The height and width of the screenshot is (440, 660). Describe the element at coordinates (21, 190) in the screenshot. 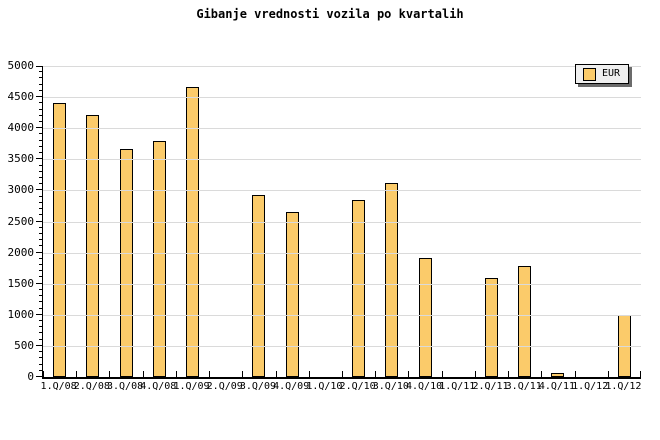

I see `y-tick-label: 3000` at that location.